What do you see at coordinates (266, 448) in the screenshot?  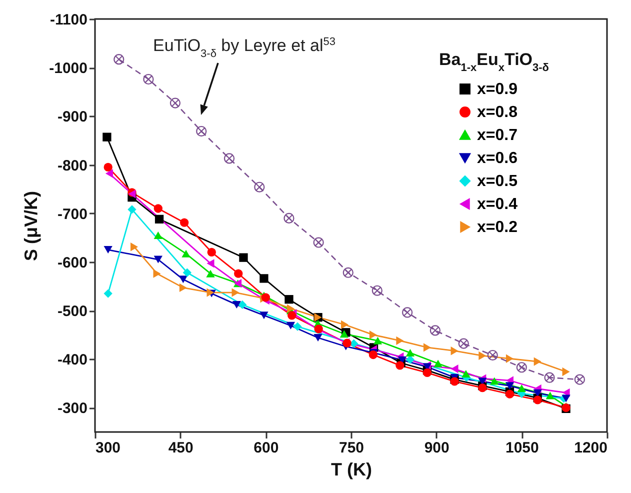 I see `x-tick-label: 600` at bounding box center [266, 448].